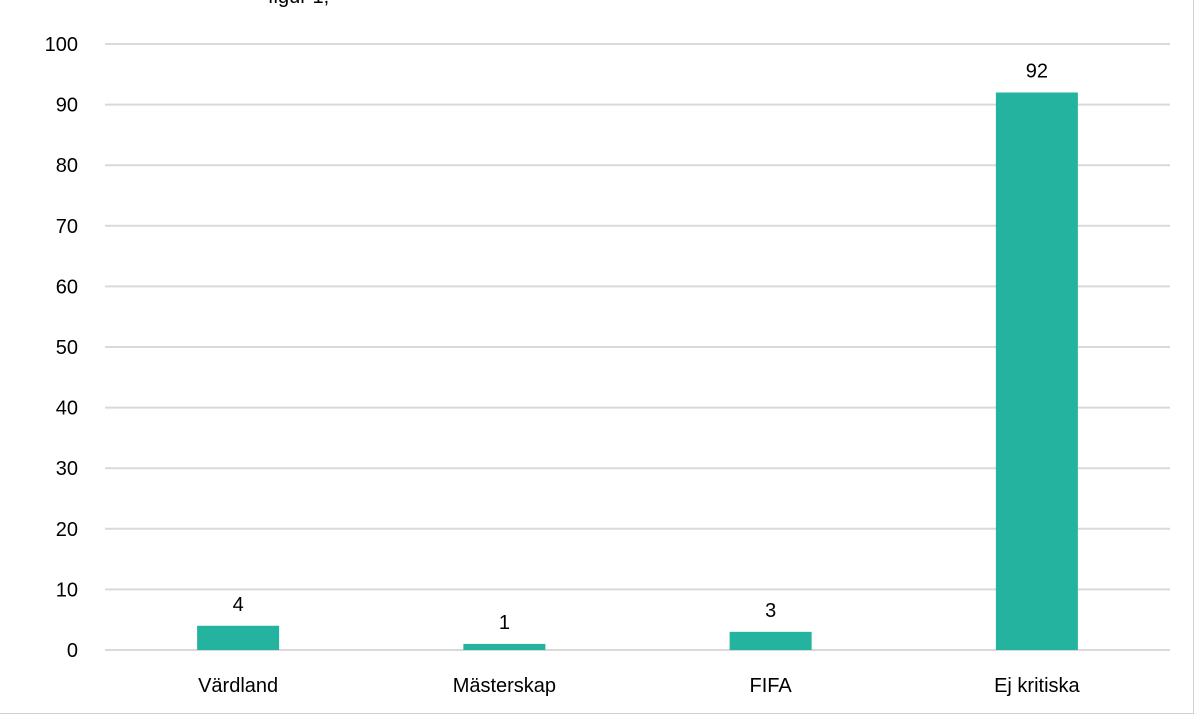  What do you see at coordinates (72, 651) in the screenshot?
I see `y-tick-label: 0` at bounding box center [72, 651].